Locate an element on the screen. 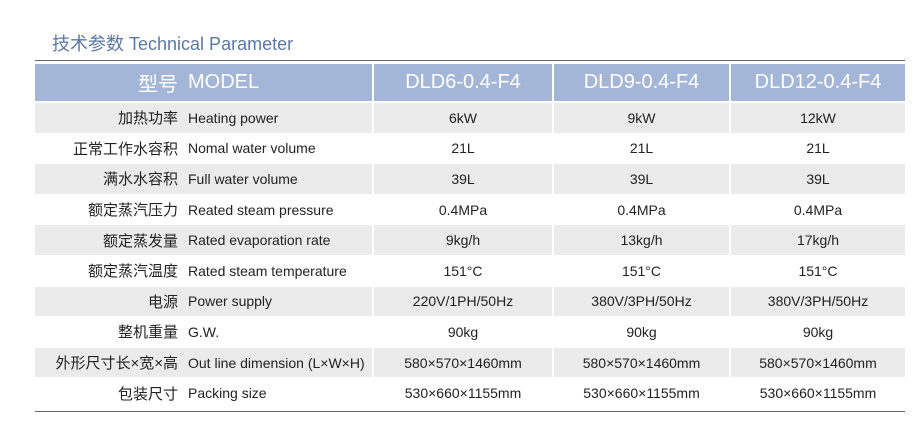  bottom-rule is located at coordinates (470, 411).